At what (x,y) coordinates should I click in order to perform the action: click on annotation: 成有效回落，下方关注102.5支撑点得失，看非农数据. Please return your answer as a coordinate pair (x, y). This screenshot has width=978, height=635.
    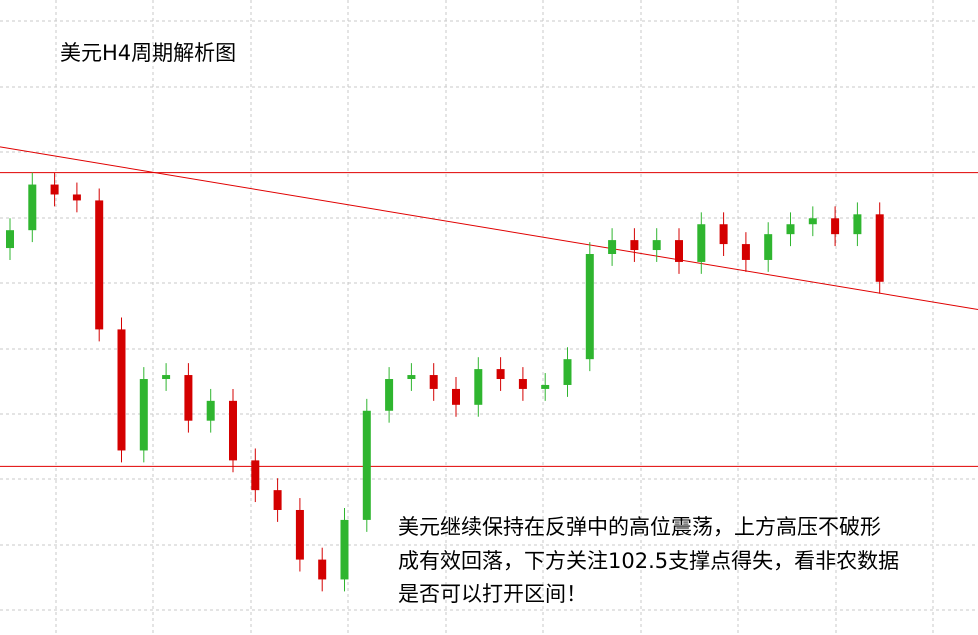
    Looking at the image, I should click on (648, 561).